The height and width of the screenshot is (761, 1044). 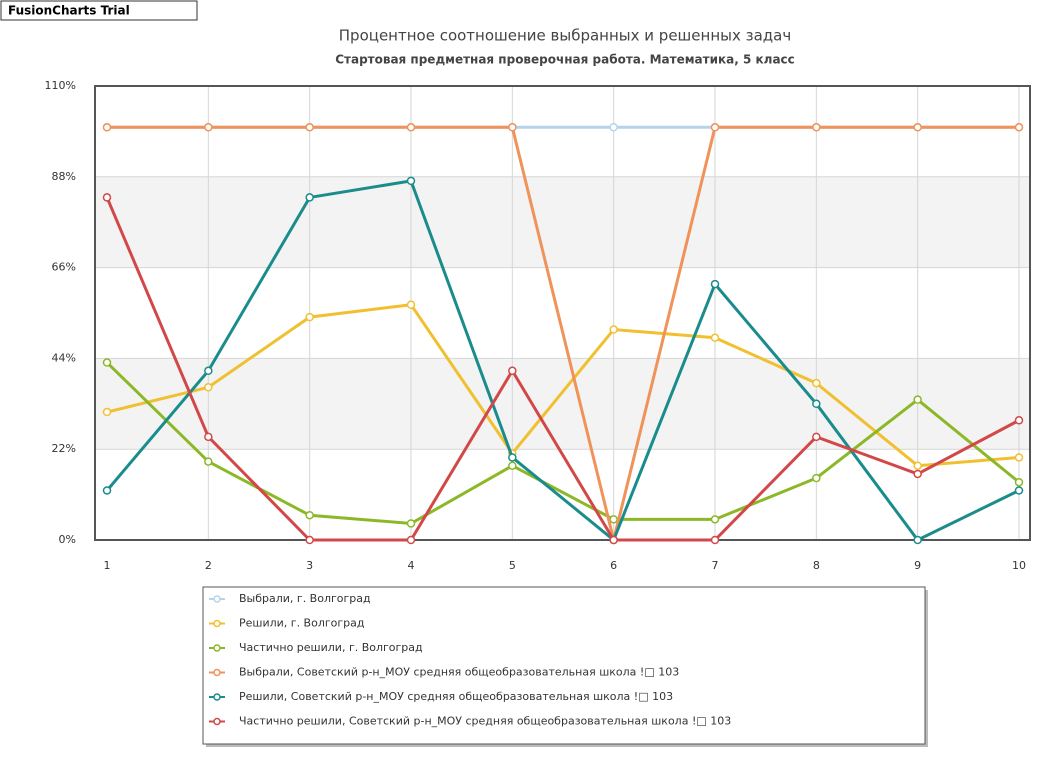 What do you see at coordinates (331, 647) in the screenshot?
I see `legend-label: Частично решили, г. Волгоград` at bounding box center [331, 647].